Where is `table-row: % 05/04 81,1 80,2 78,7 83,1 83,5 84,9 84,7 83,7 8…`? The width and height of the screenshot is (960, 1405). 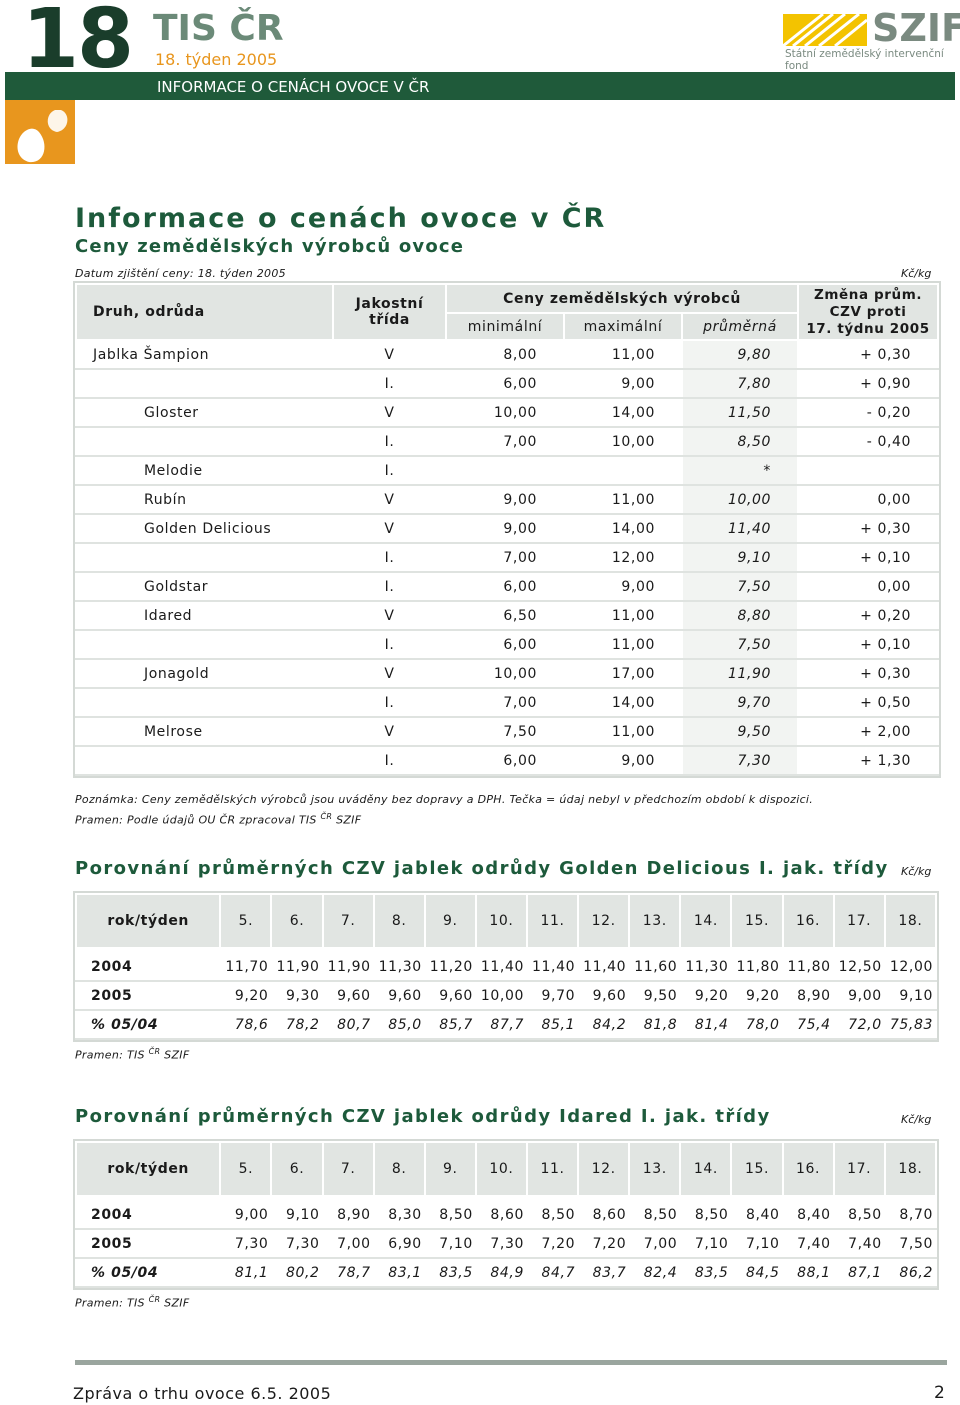
table-row: % 05/04 81,1 80,2 78,7 83,1 83,5 84,9 84,7 83,7 8… is located at coordinates (506, 1272).